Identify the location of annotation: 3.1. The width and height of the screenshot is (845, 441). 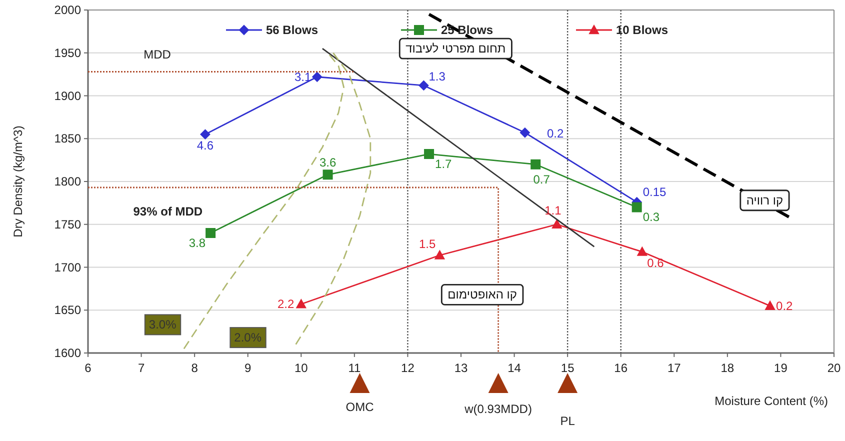
(303, 77).